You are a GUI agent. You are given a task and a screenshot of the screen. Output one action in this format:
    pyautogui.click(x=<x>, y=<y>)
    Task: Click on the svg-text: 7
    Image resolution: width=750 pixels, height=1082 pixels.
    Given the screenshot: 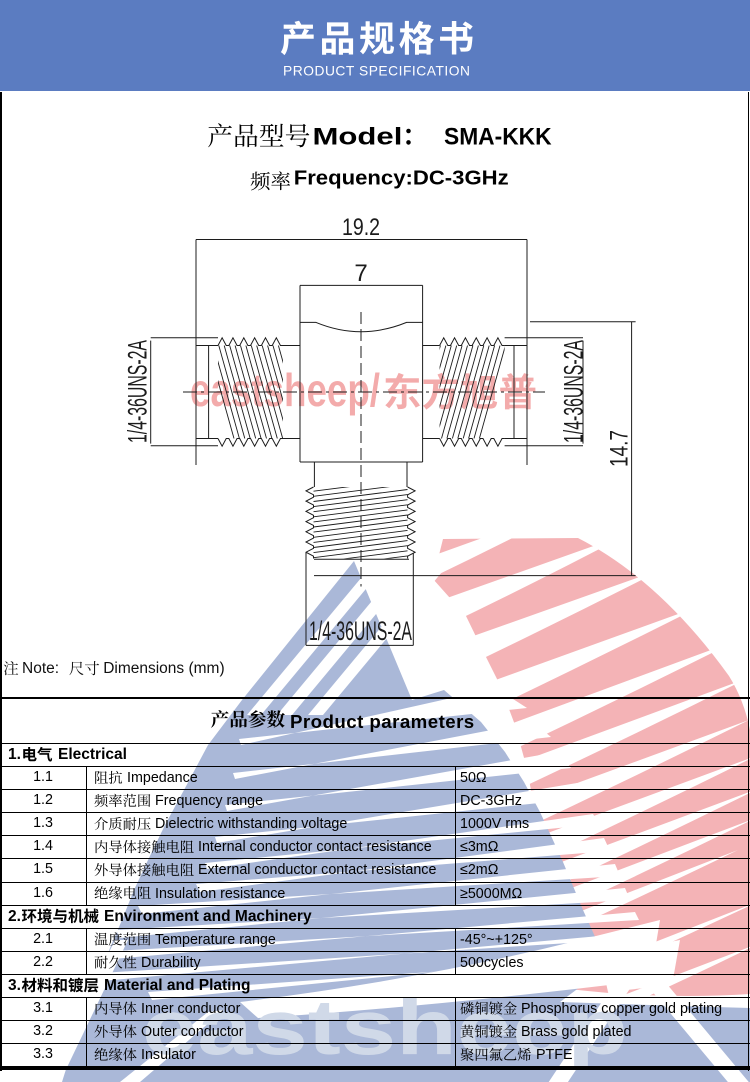 What is the action you would take?
    pyautogui.click(x=360, y=273)
    